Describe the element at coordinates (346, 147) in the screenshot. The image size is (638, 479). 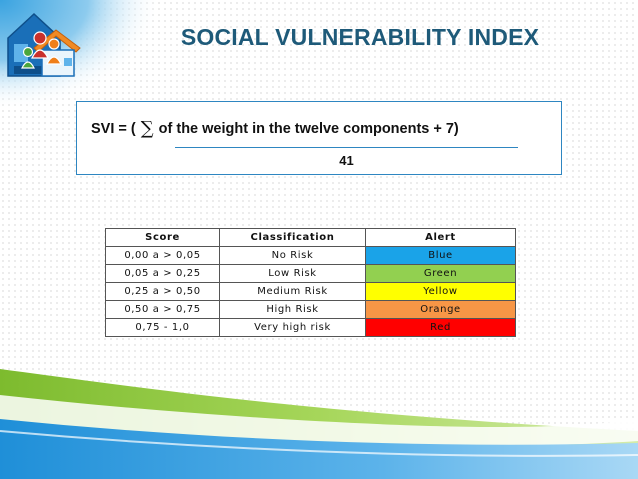
I see `fraction-line` at that location.